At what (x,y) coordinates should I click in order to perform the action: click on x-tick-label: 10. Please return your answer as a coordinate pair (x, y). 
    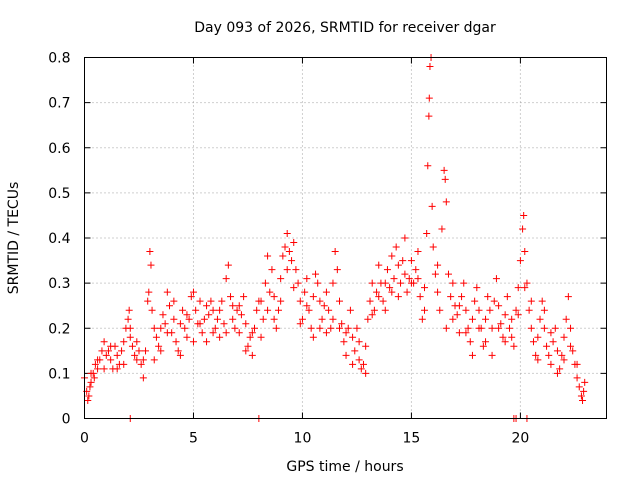
    Looking at the image, I should click on (303, 439).